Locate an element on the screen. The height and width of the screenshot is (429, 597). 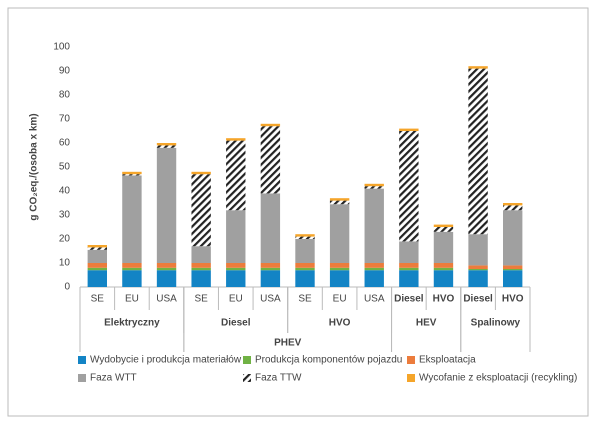
legend-label: Faza WTT is located at coordinates (113, 378).